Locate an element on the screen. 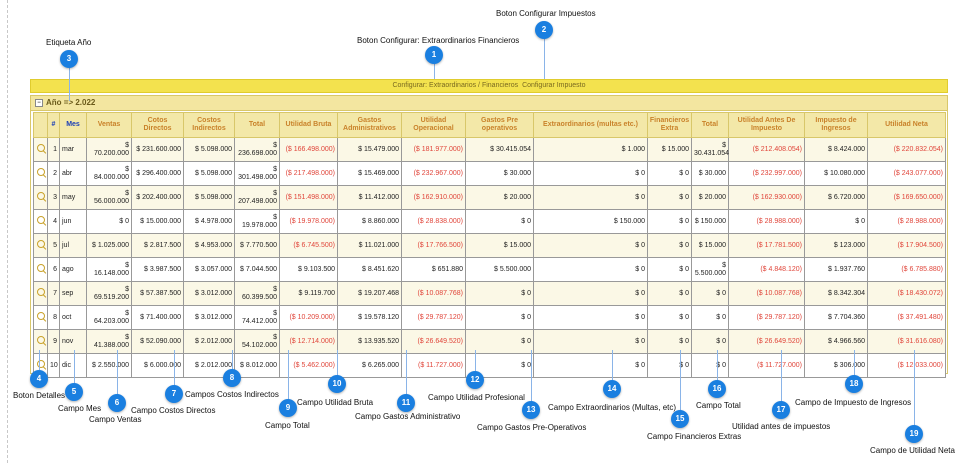  table-cell: ($ 12.033.000) is located at coordinates (906, 365).